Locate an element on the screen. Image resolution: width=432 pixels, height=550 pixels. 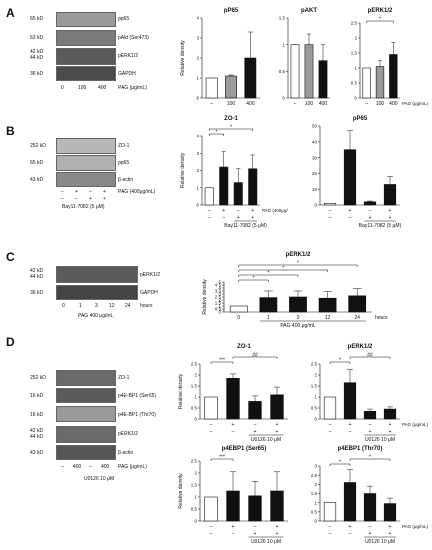
protein-label: p4E-BP1 (Thr70) is located at coordinates (137, 415).